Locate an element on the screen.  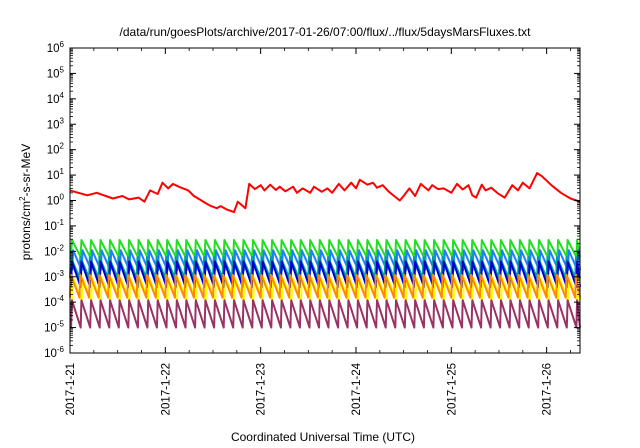
y-tick-label: 10⁻⁶ is located at coordinates (54, 352).